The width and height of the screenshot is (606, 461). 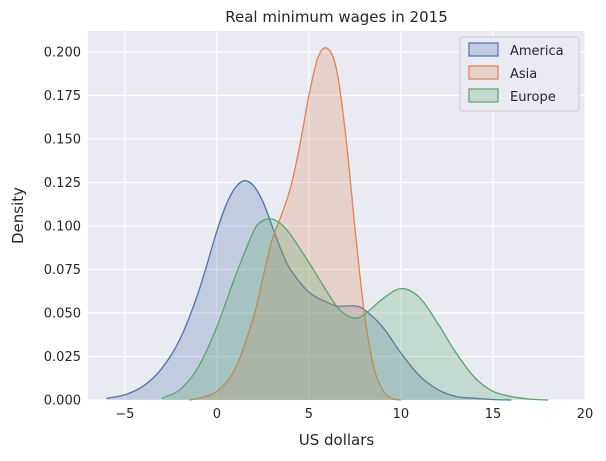 I want to click on chart-title: Real minimum wages in 2015, so click(x=336, y=17).